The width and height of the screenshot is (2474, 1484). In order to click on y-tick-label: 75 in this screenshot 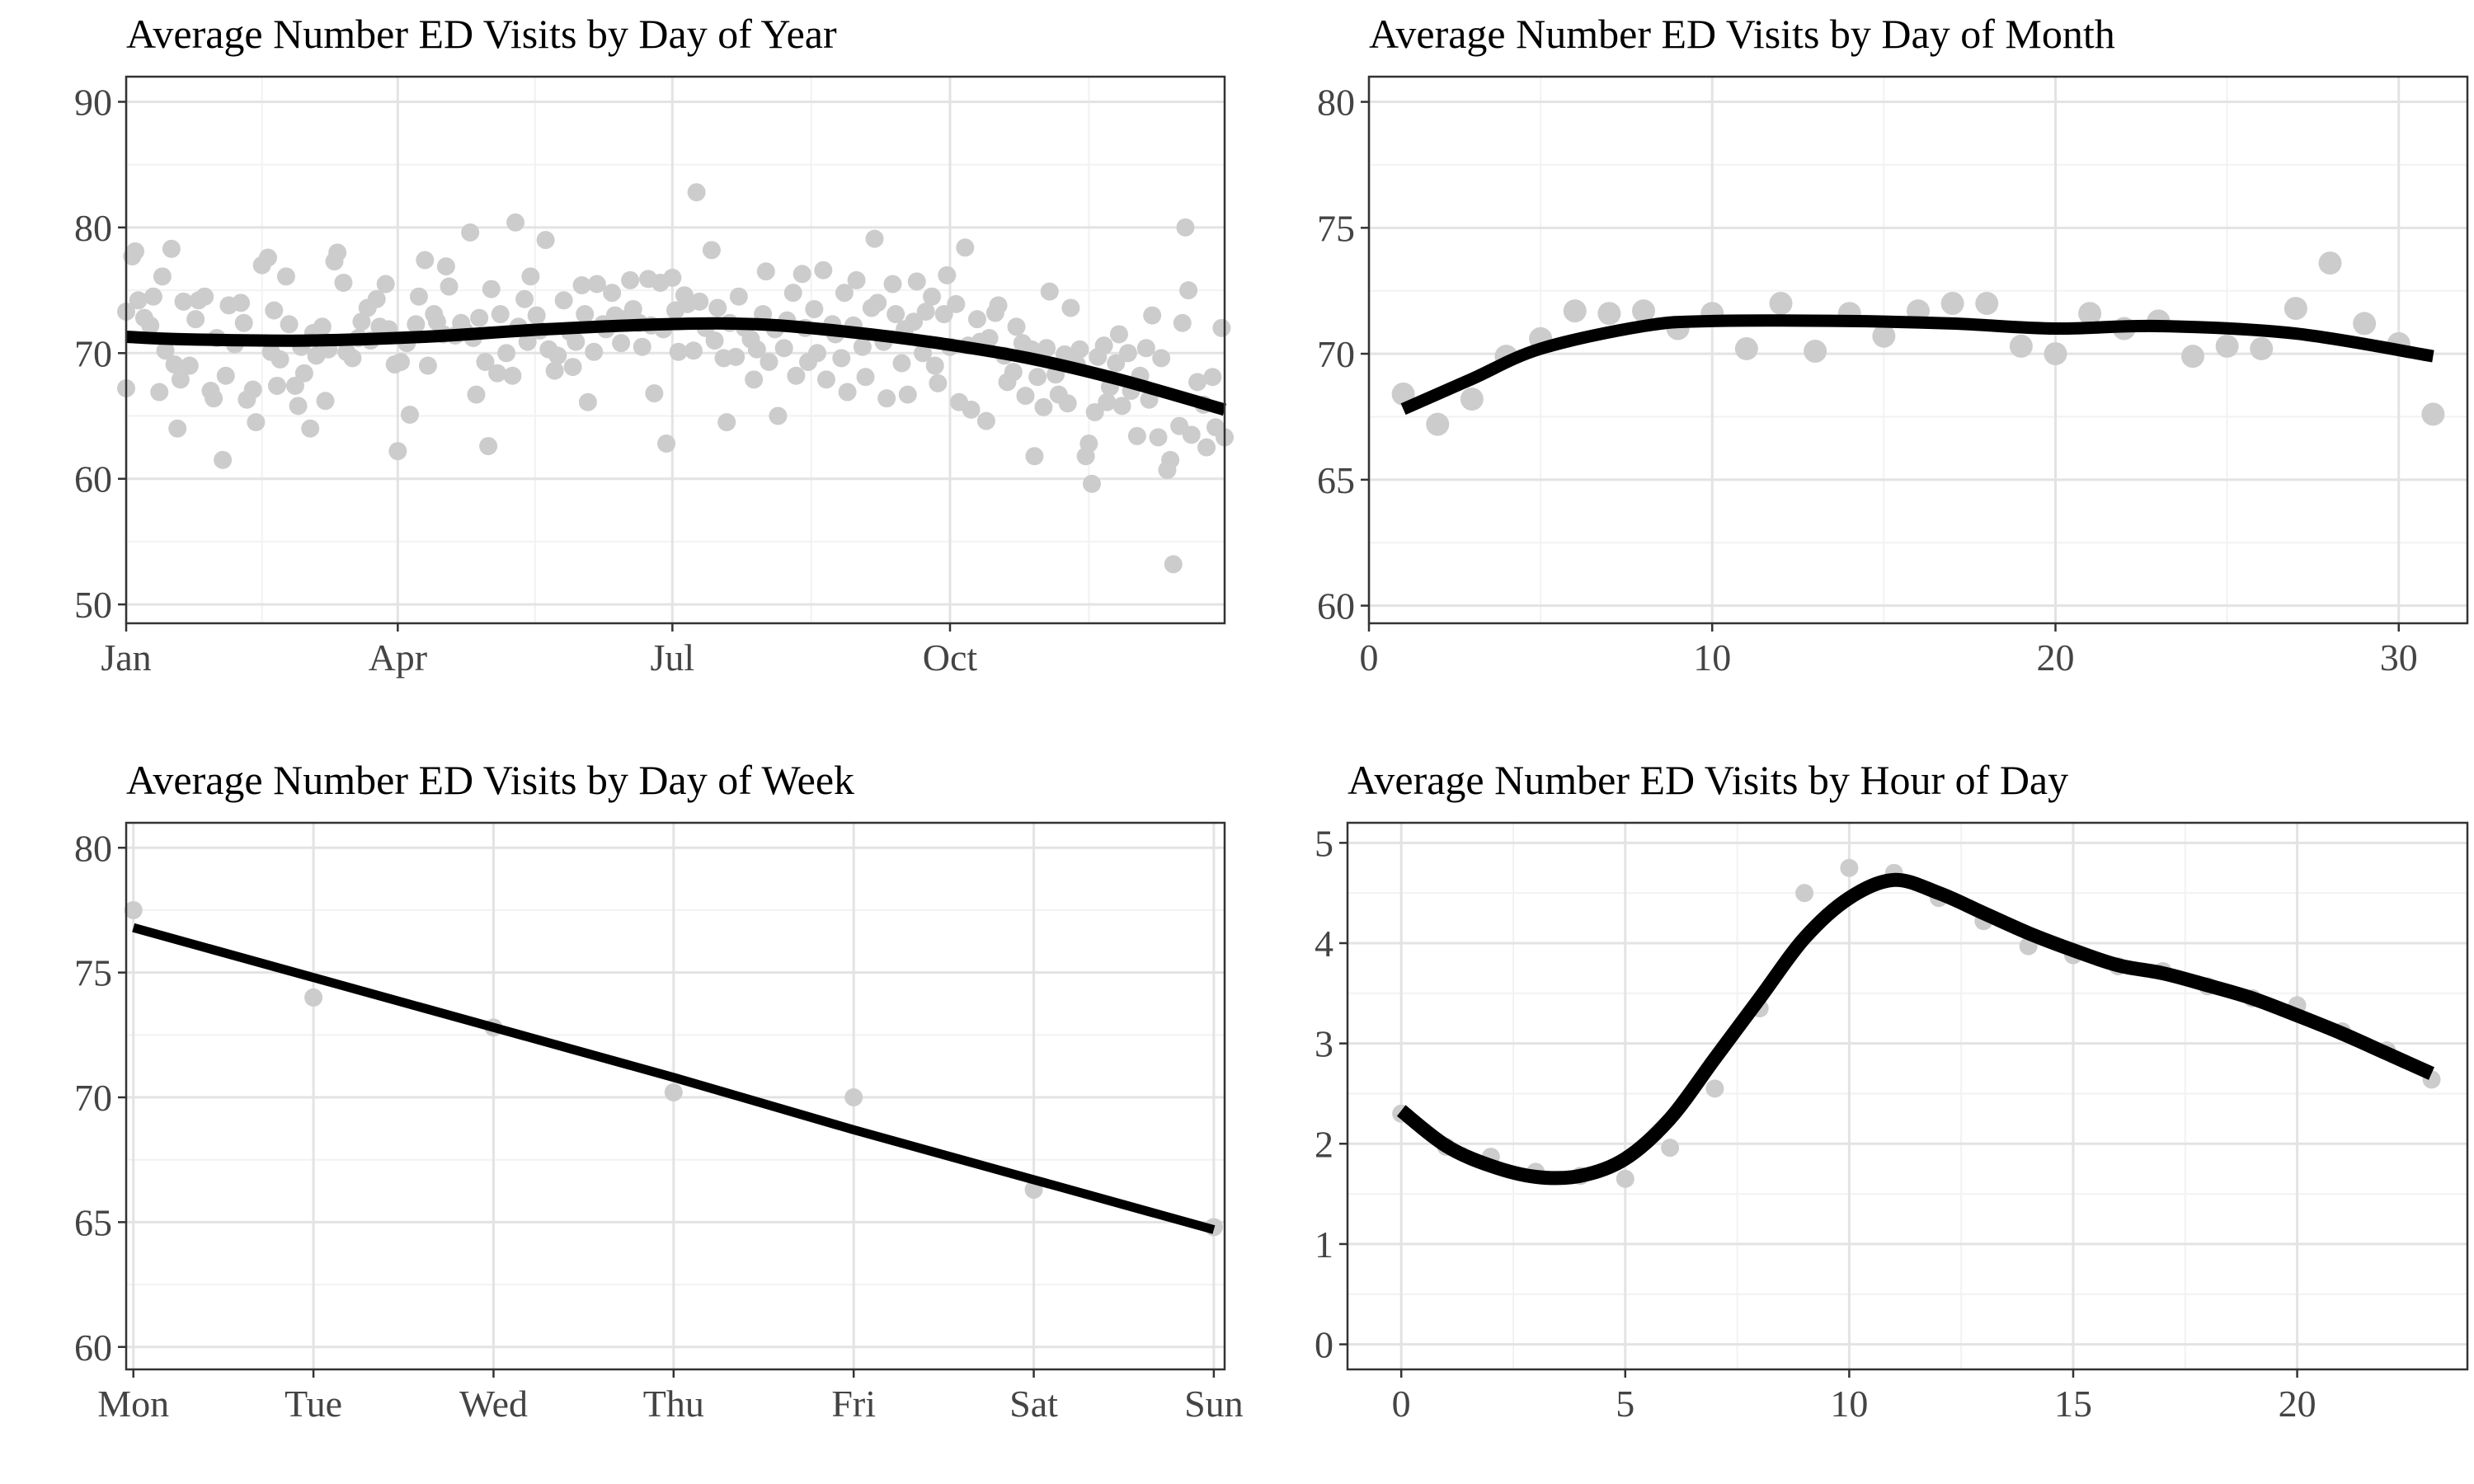, I will do `click(93, 973)`.